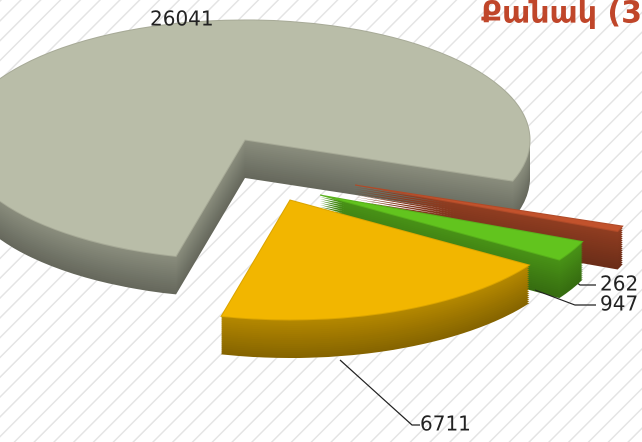  I want to click on data-label: 262, so click(619, 284).